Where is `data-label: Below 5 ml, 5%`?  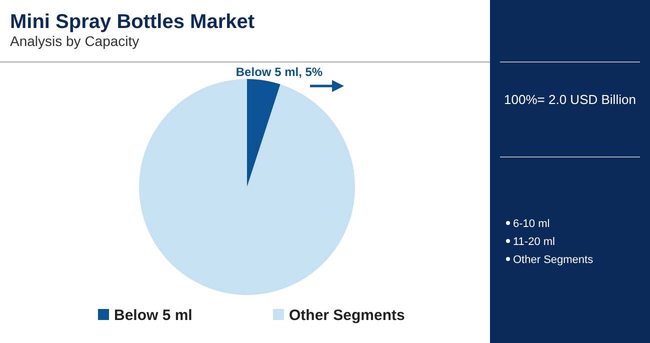
data-label: Below 5 ml, 5% is located at coordinates (279, 72).